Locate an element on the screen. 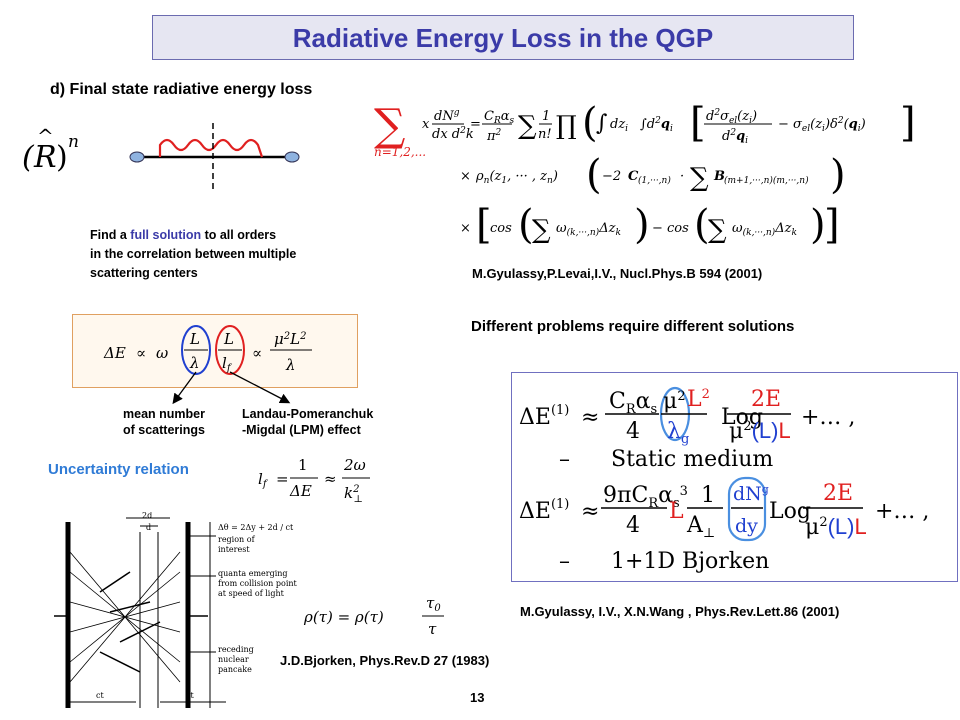 Image resolution: width=960 pixels, height=720 pixels. section-label: d) Final state radiative energy loss is located at coordinates (181, 89).